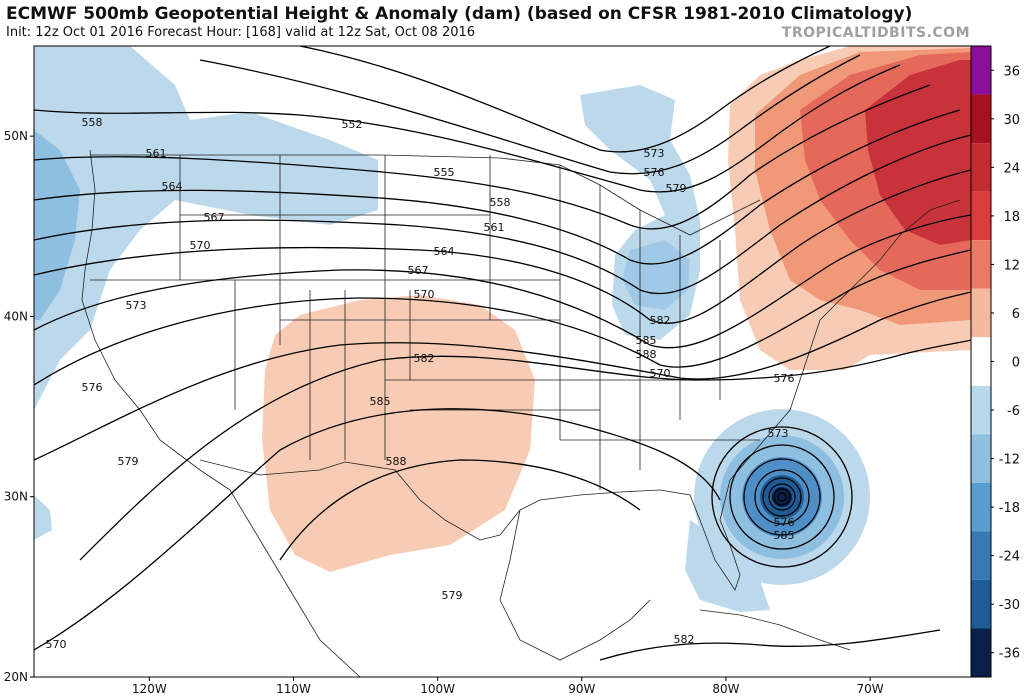 The height and width of the screenshot is (696, 1024). Describe the element at coordinates (1016, 314) in the screenshot. I see `colorbar-label: 6` at that location.